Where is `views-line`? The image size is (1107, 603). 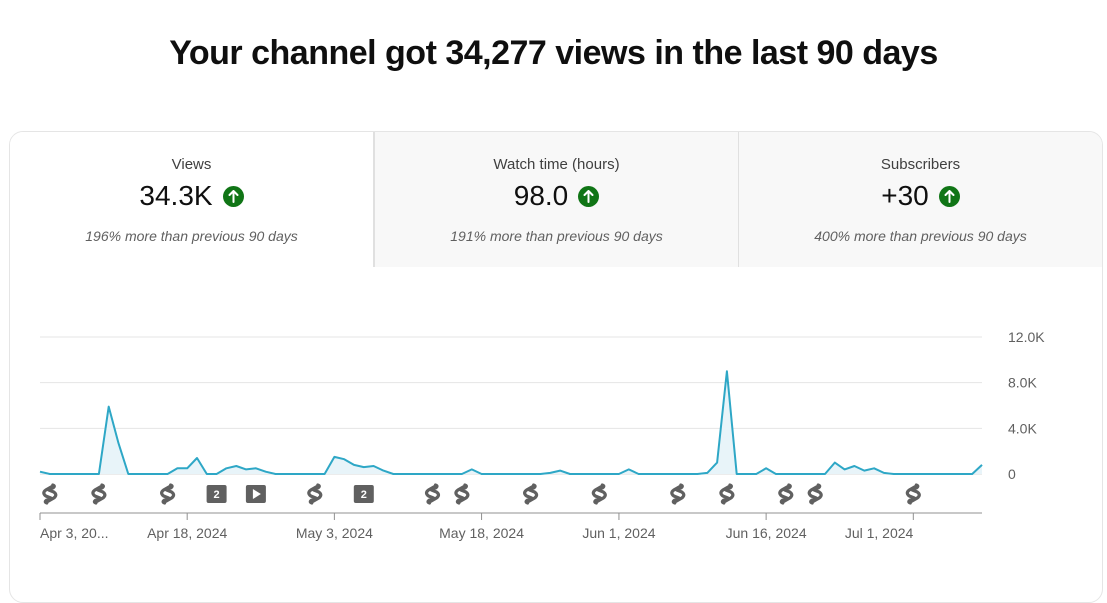
views-line is located at coordinates (511, 422).